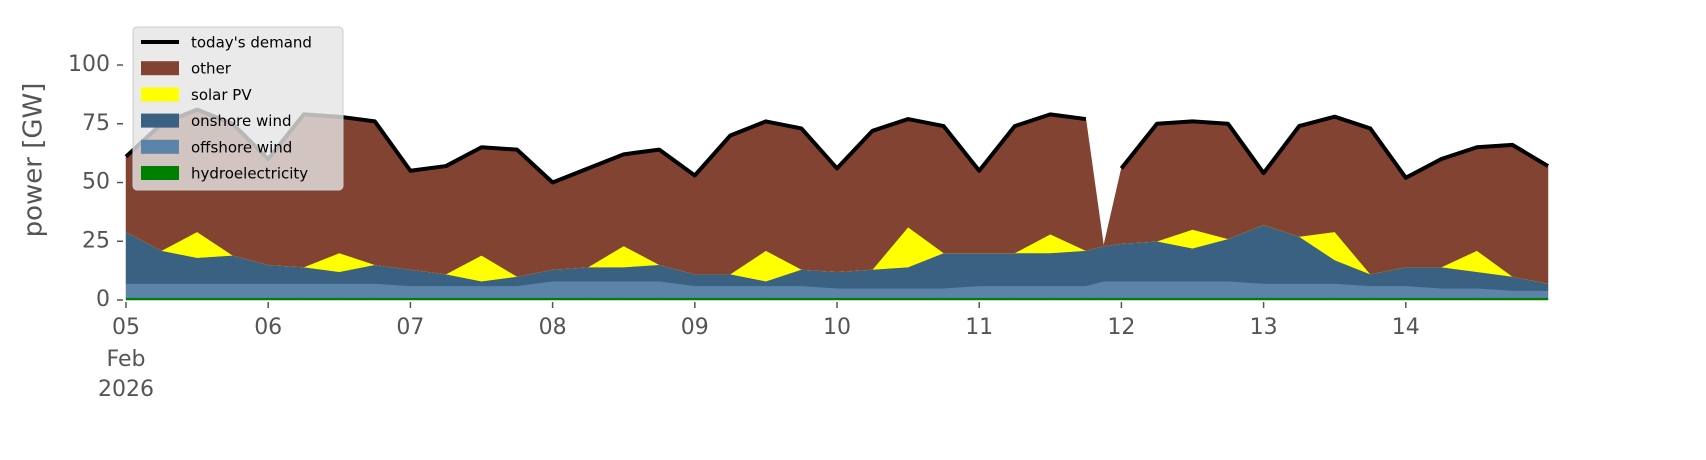 This screenshot has width=1706, height=460. Describe the element at coordinates (126, 359) in the screenshot. I see `x-date-label: Feb` at that location.